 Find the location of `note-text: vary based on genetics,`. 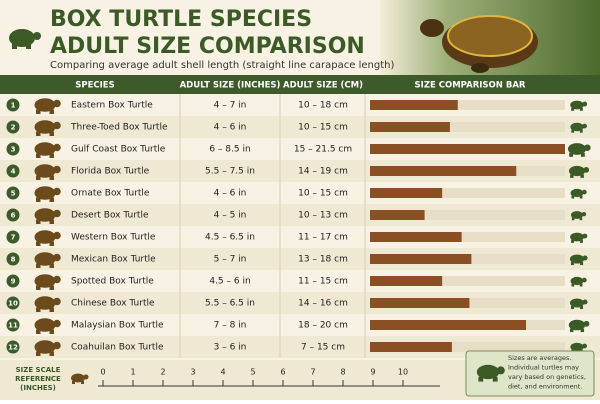

note-text: vary based on genetics, is located at coordinates (547, 377).